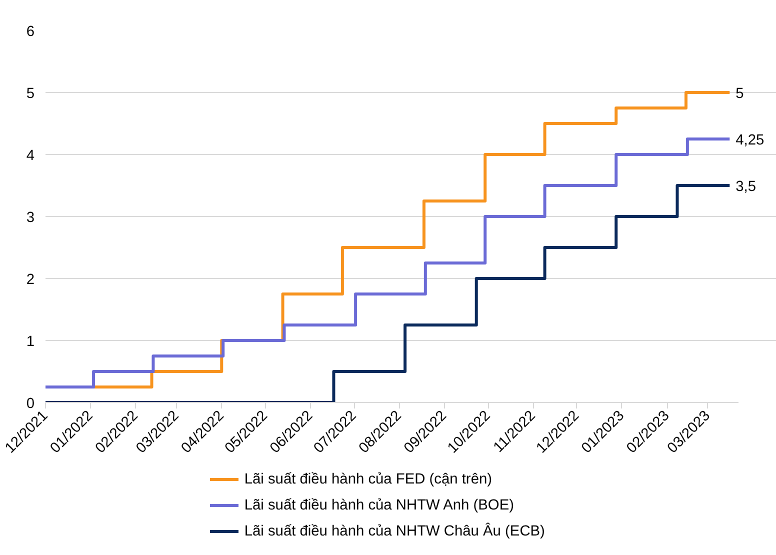 The width and height of the screenshot is (776, 555). I want to click on legend-label: Lãi suất điều hành của FED (cận trên), so click(368, 480).